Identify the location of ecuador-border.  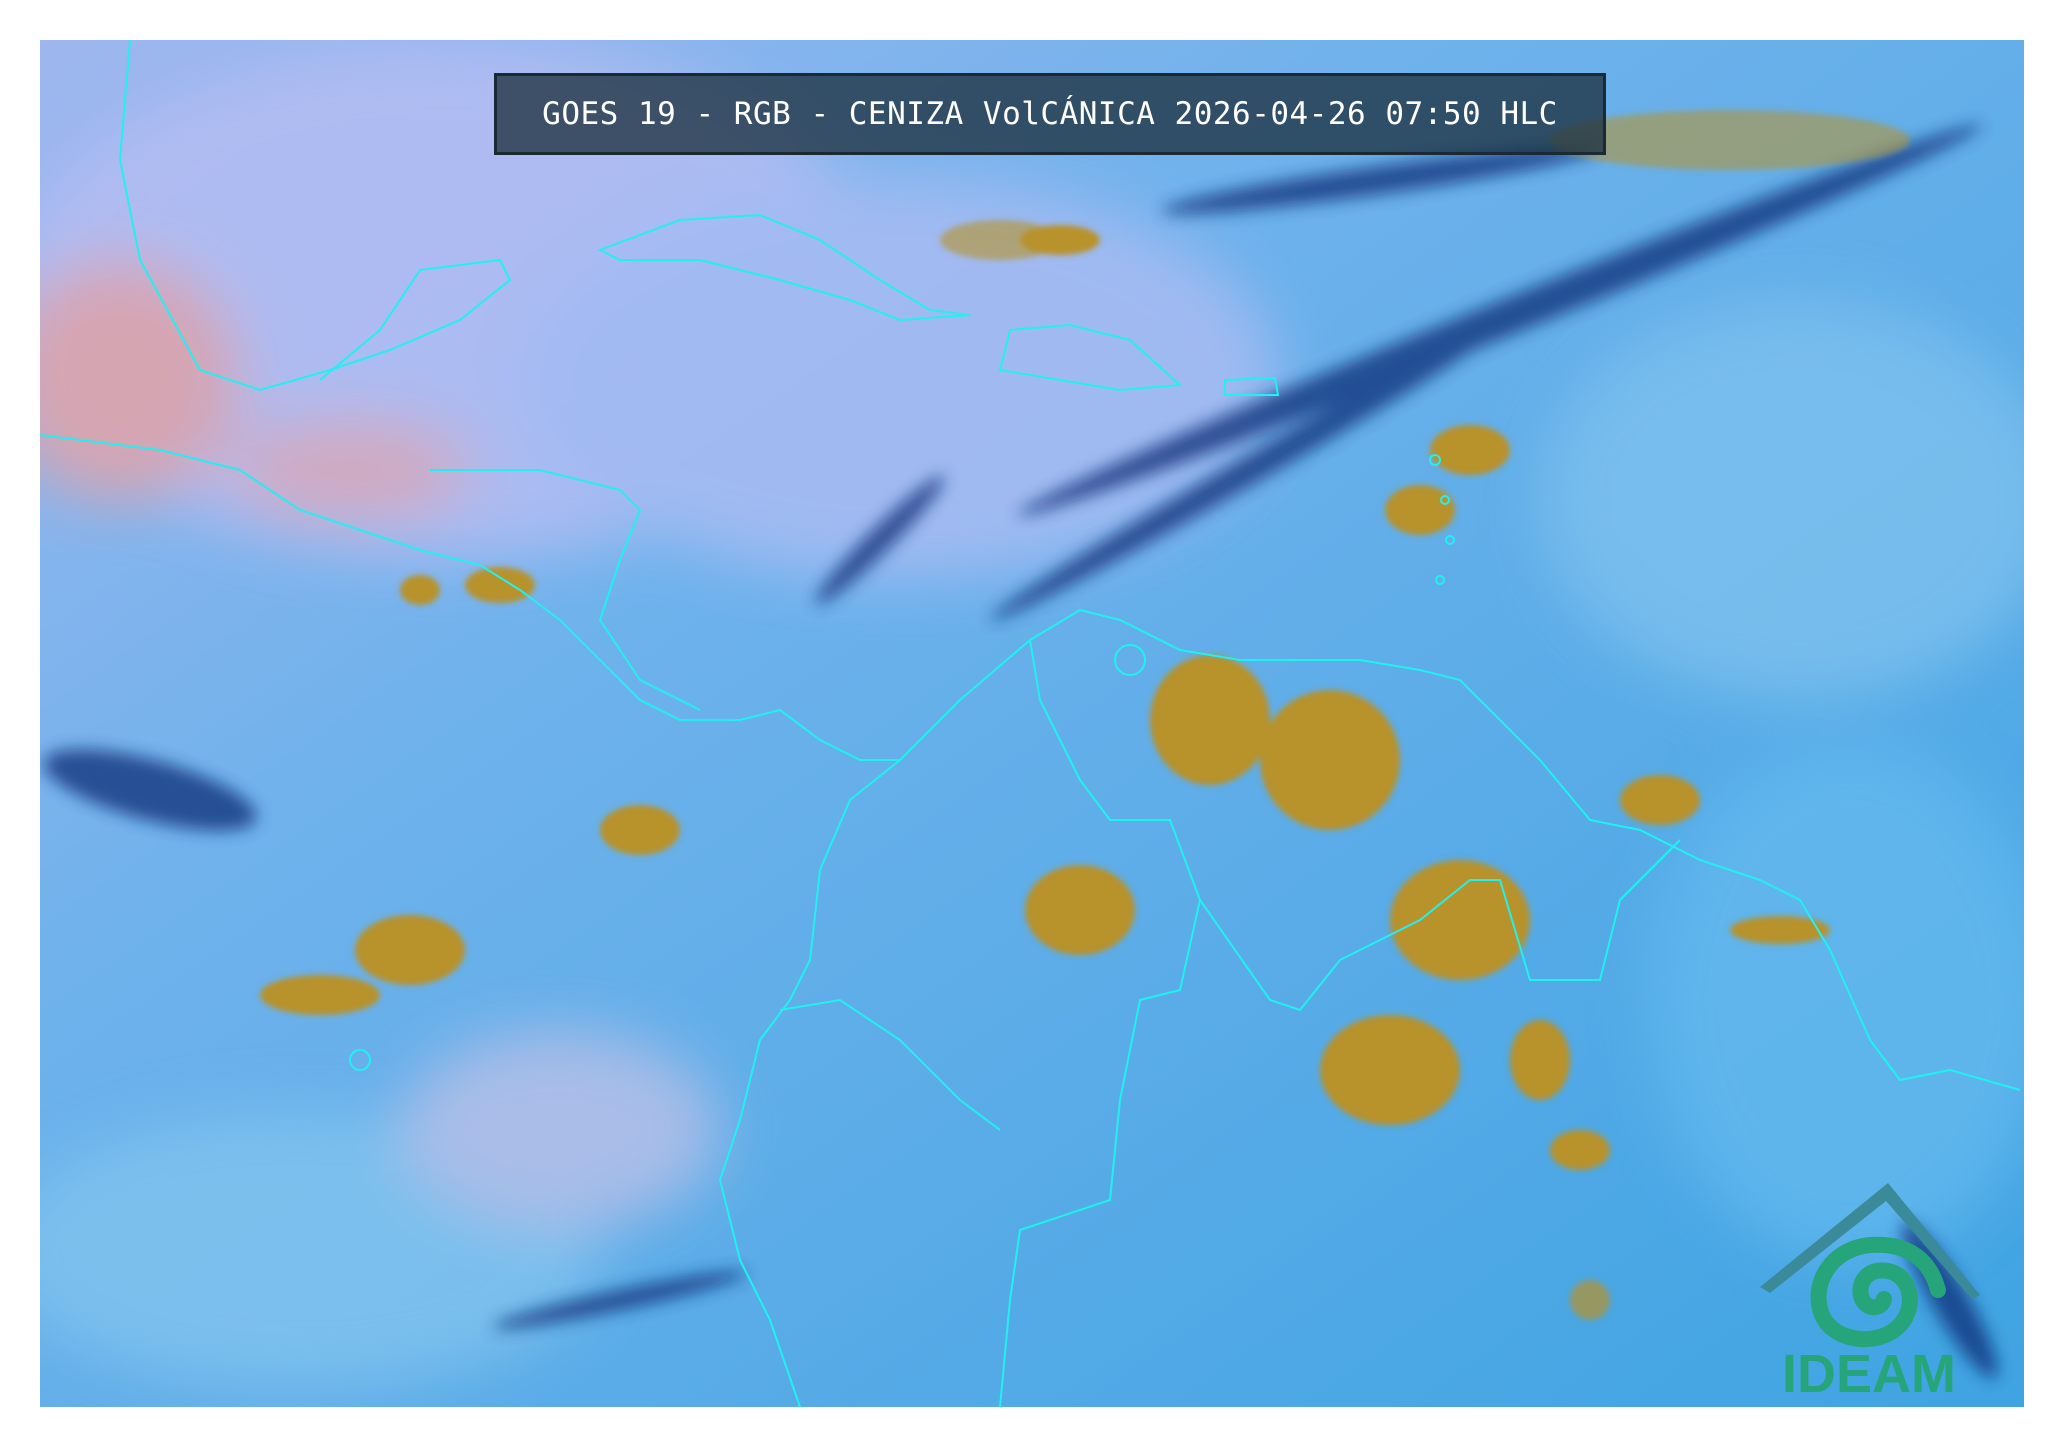
(890, 1064).